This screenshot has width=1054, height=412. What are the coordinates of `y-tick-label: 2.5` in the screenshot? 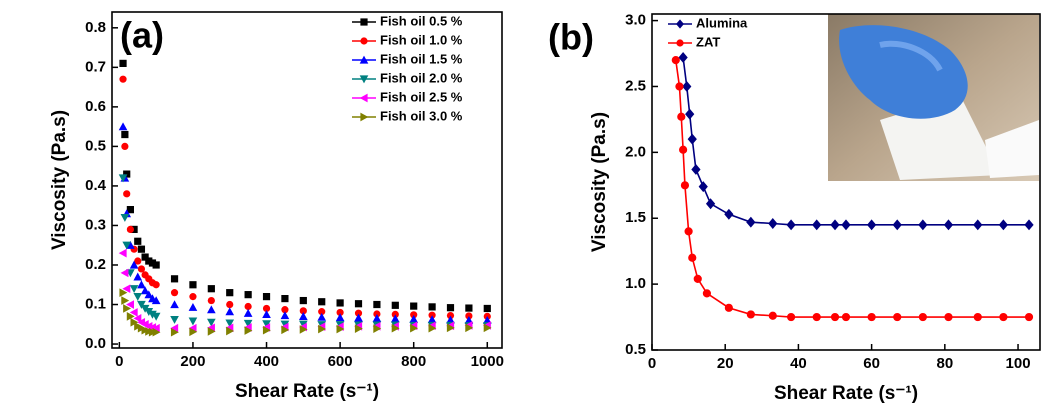 It's located at (635, 85).